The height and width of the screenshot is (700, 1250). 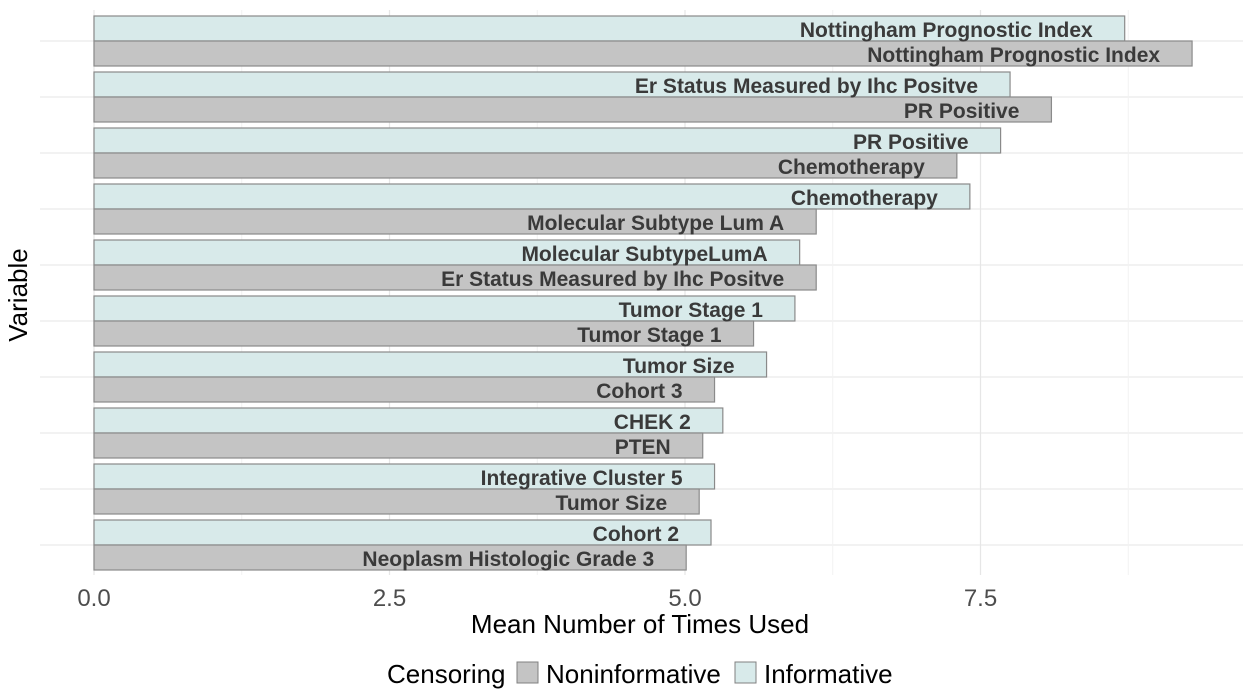 I want to click on x-tick-label: 0.0, so click(x=93, y=598).